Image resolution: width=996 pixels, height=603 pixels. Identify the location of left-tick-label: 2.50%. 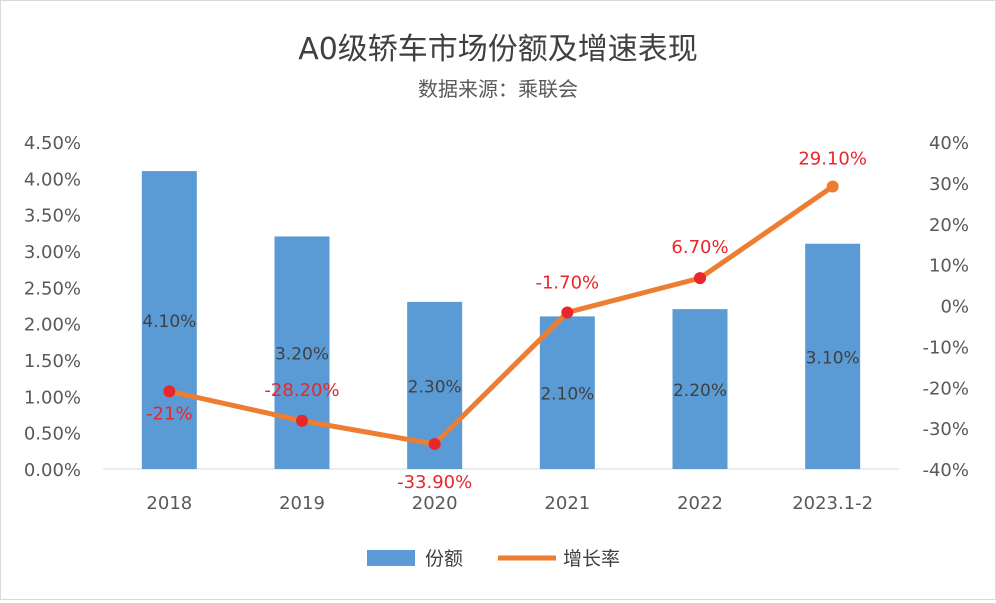
(52, 288).